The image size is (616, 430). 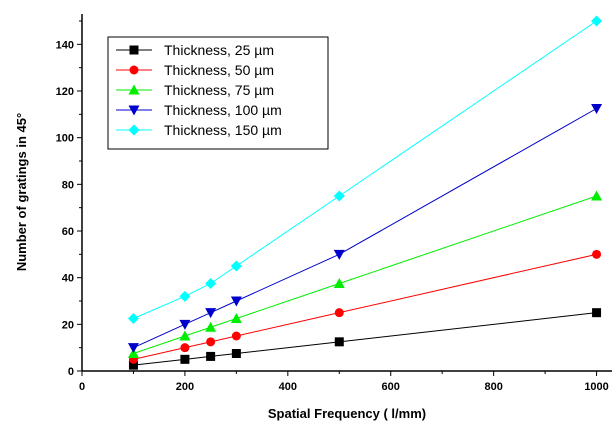 What do you see at coordinates (65, 139) in the screenshot?
I see `y-tick-label: 100` at bounding box center [65, 139].